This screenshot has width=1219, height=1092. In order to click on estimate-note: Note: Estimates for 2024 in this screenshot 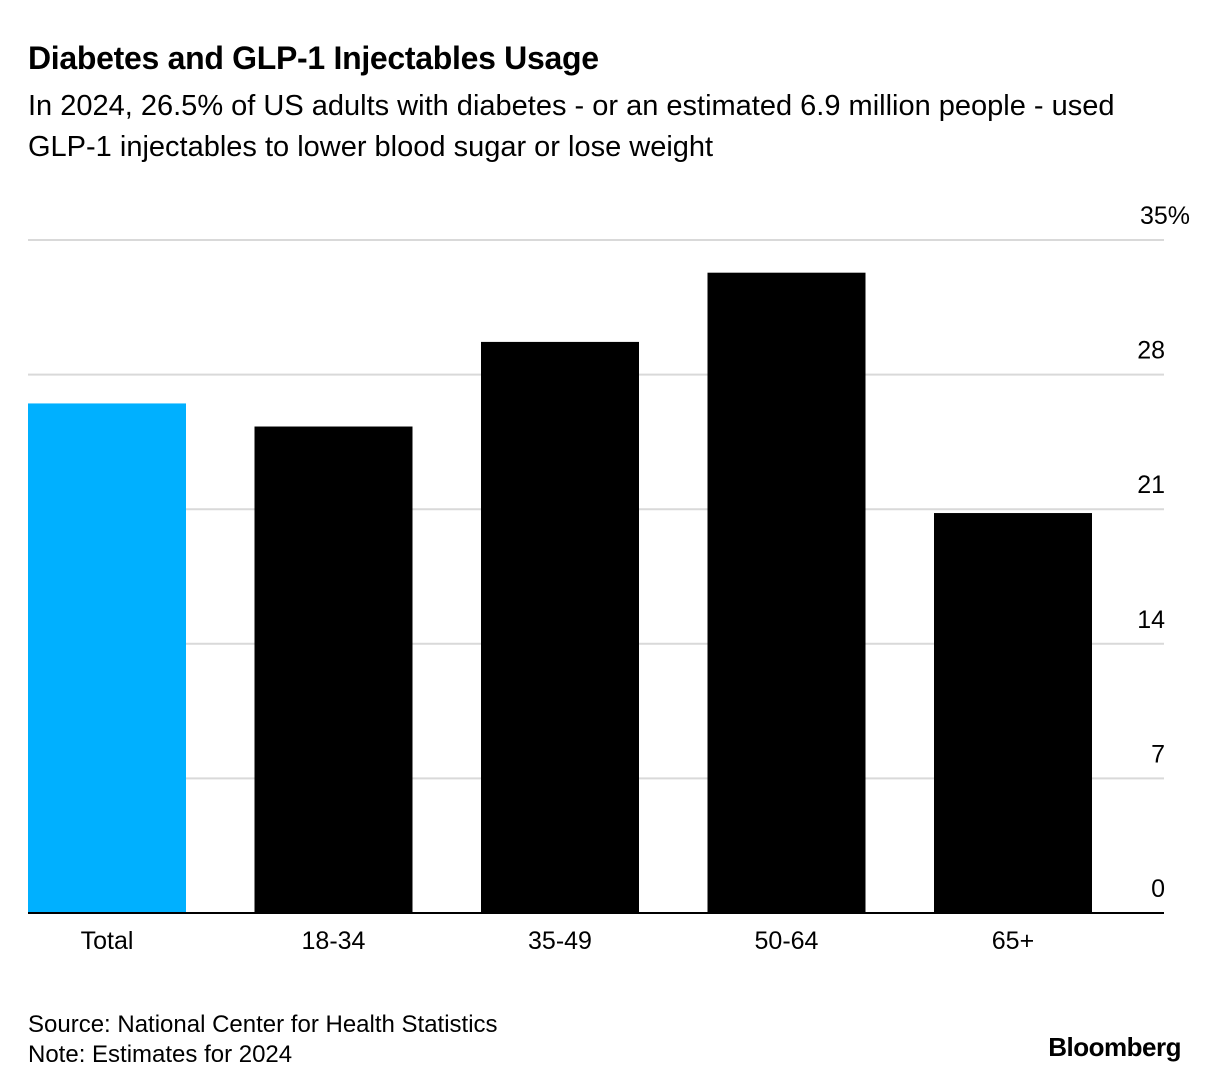, I will do `click(160, 1054)`.